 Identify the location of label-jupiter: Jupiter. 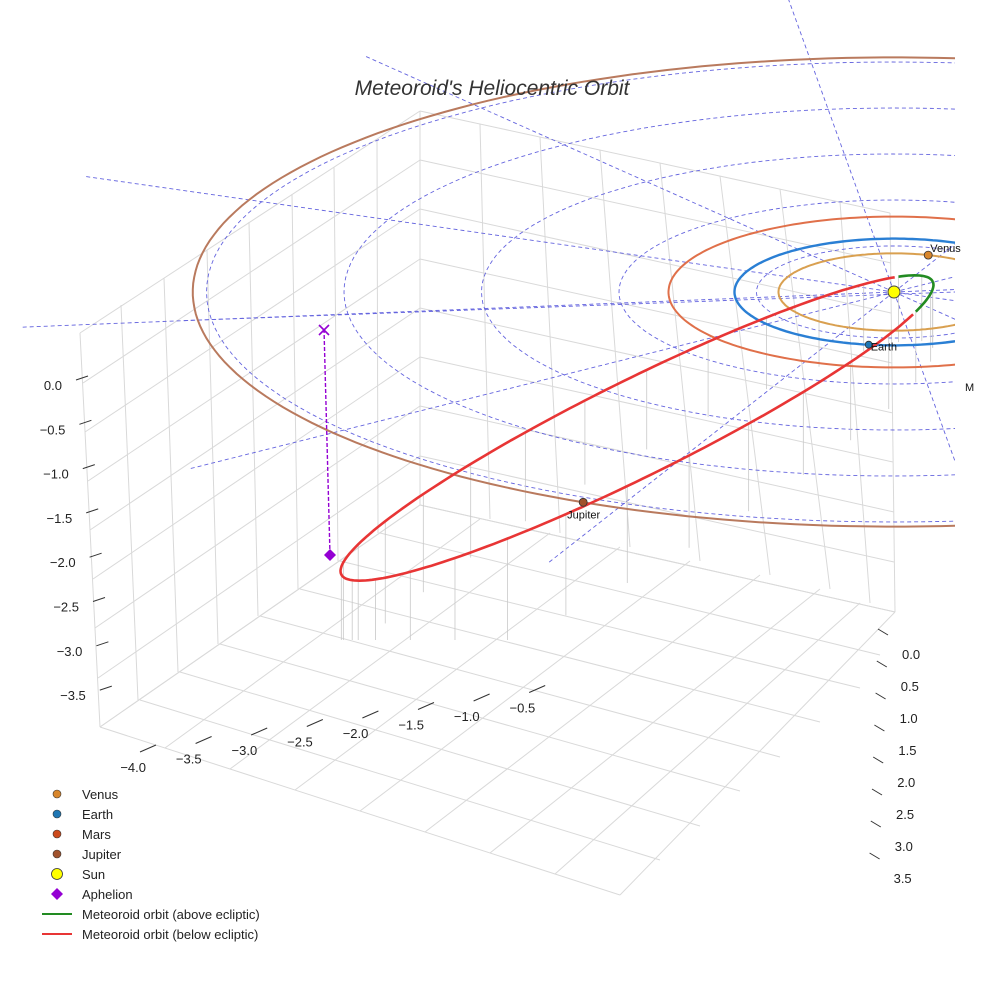
(583, 515).